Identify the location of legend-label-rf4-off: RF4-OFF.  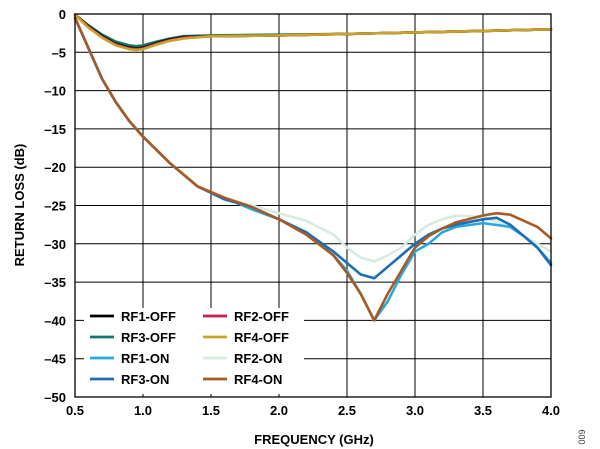
(261, 337).